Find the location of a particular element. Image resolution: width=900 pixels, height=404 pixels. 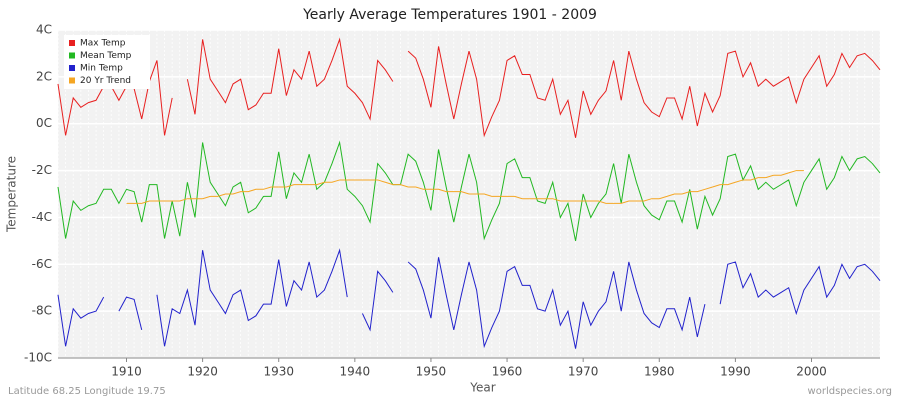

footer-right: worldspecies.org is located at coordinates (850, 391).